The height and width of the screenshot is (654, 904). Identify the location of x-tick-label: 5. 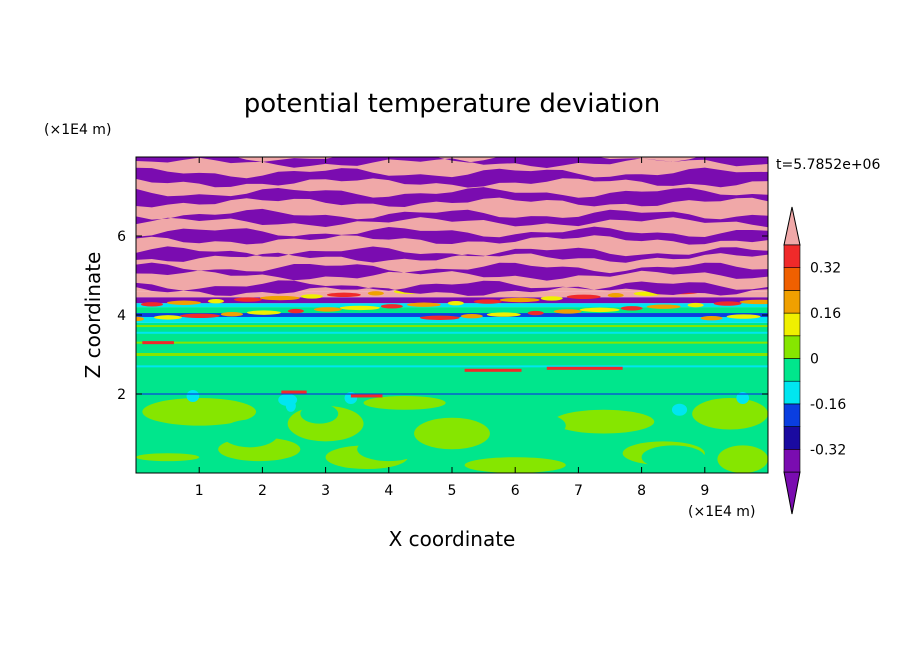
(452, 491).